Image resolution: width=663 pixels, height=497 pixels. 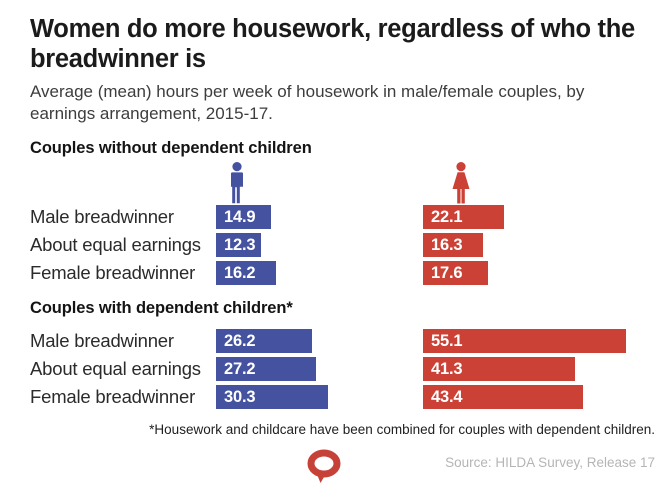 What do you see at coordinates (240, 272) in the screenshot?
I see `bar-value: 16.2` at bounding box center [240, 272].